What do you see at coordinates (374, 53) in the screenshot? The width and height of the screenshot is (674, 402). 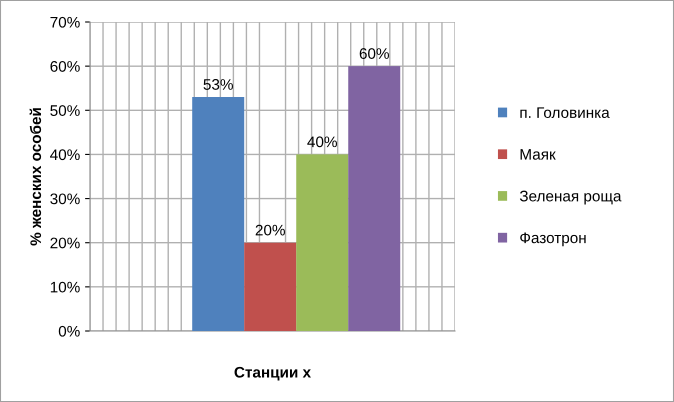 I see `data-label: 60%` at bounding box center [374, 53].